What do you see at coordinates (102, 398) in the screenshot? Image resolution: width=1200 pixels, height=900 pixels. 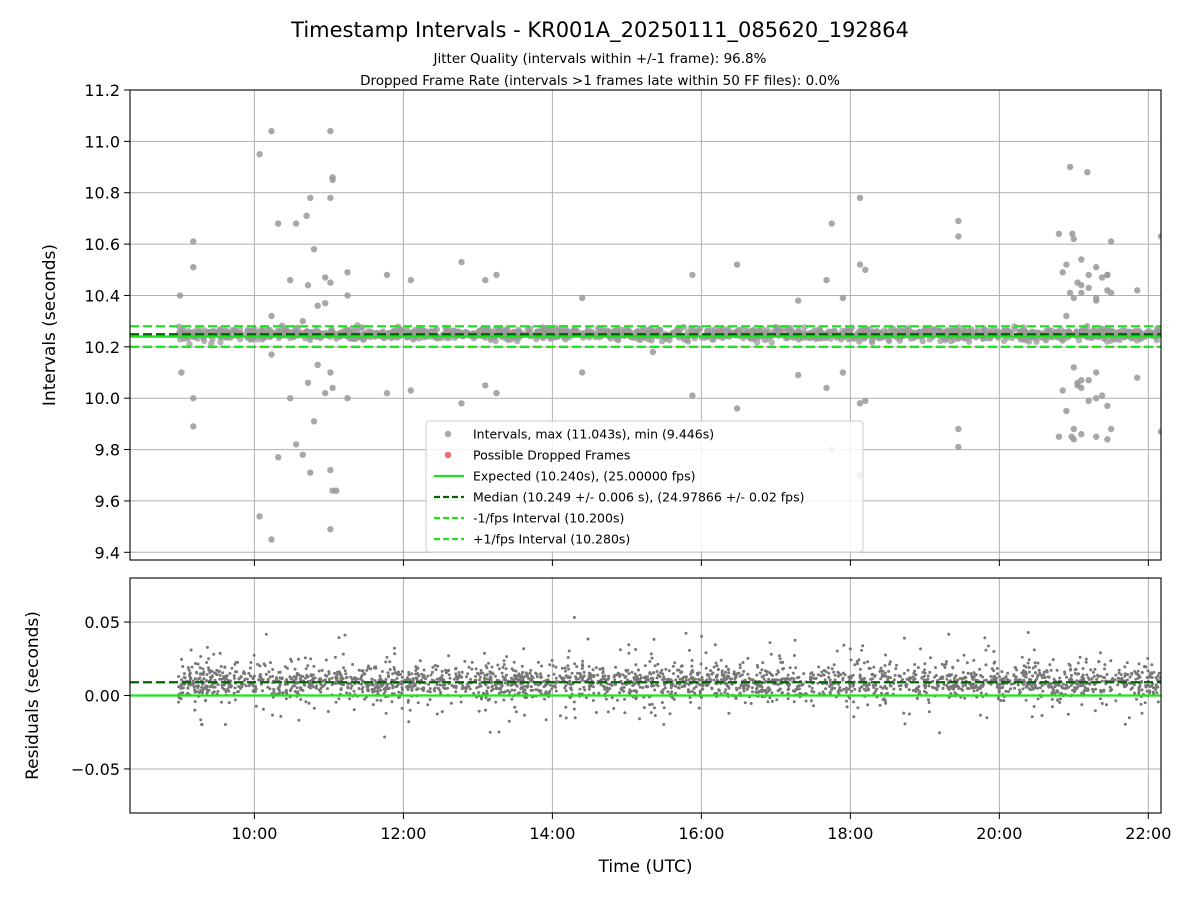 I see `y-tick-label: 10.0` at bounding box center [102, 398].